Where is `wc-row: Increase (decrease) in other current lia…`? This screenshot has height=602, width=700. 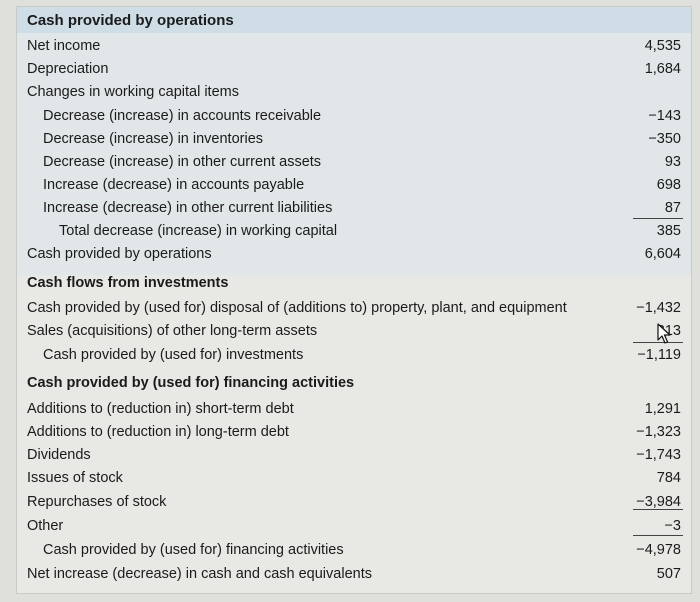
wc-row: Increase (decrease) in other current lia… is located at coordinates (354, 208).